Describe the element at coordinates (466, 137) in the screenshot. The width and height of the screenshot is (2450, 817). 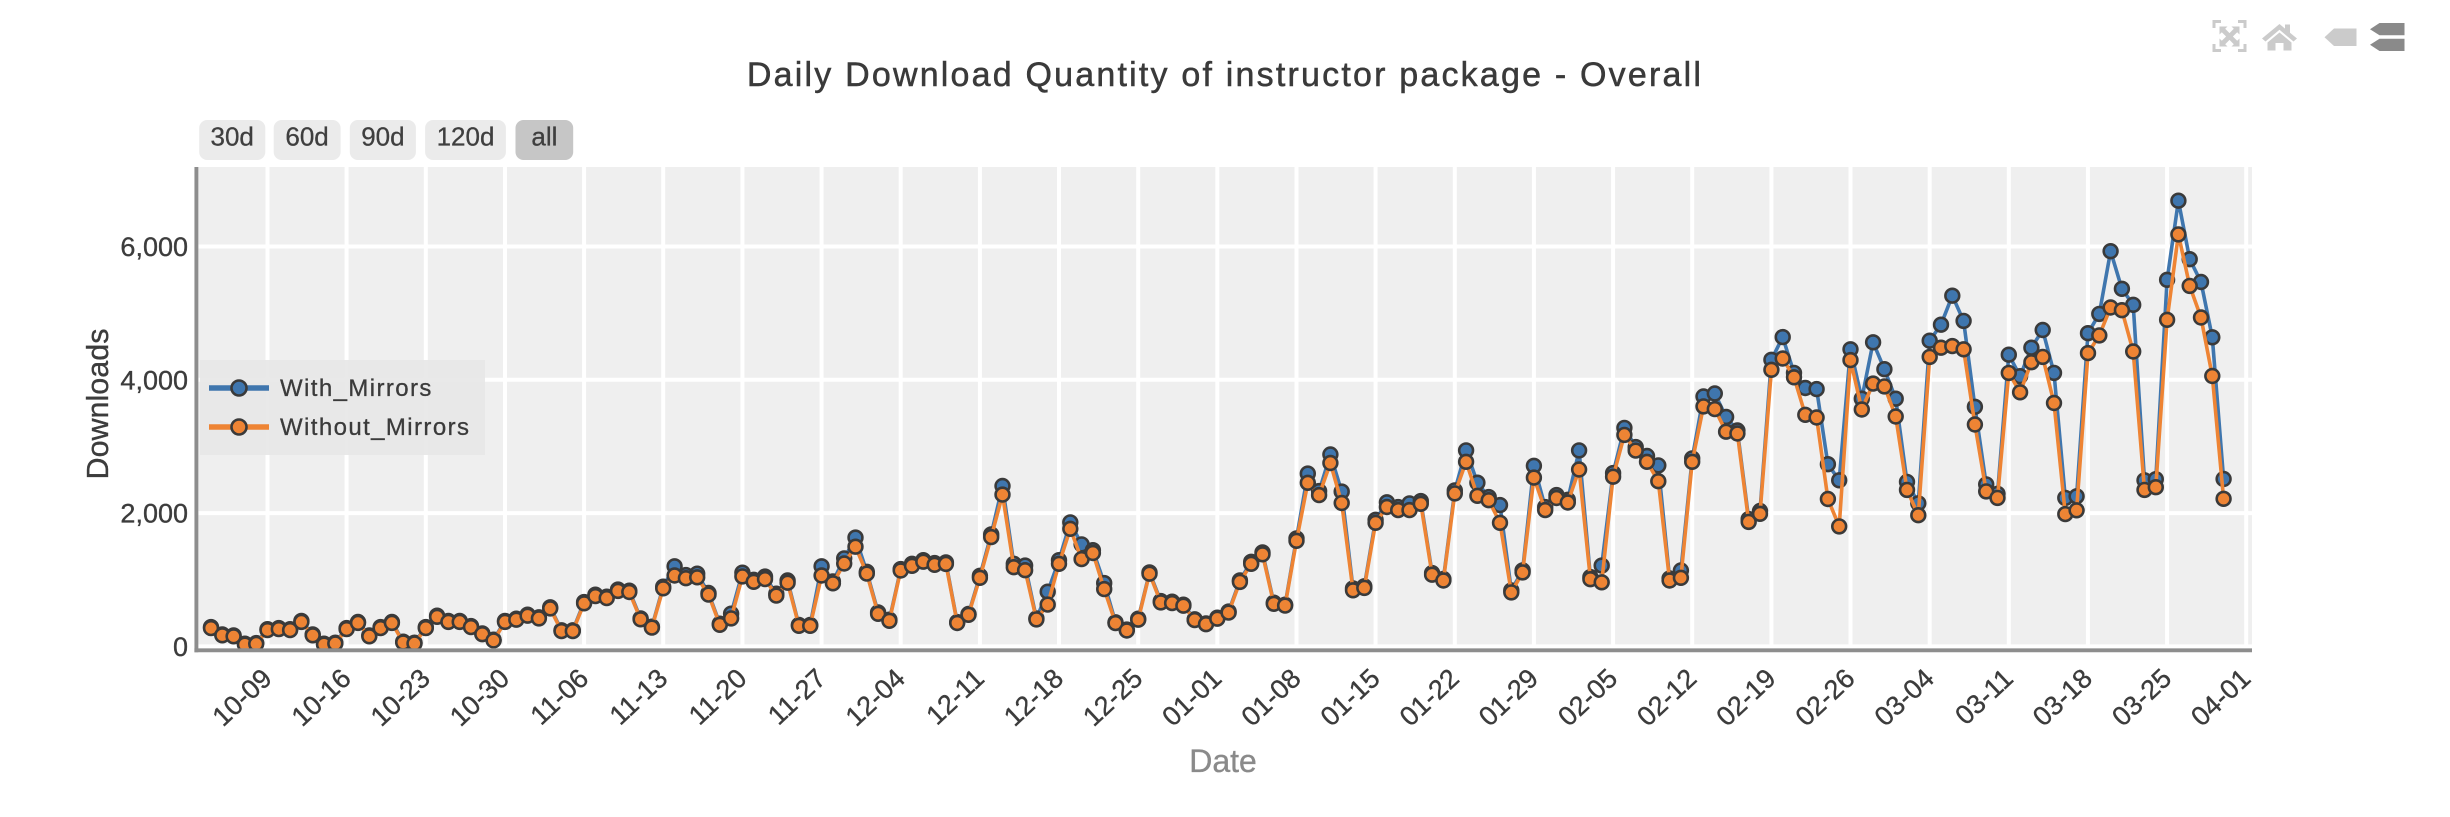
I see `svg-text: 120d` at that location.